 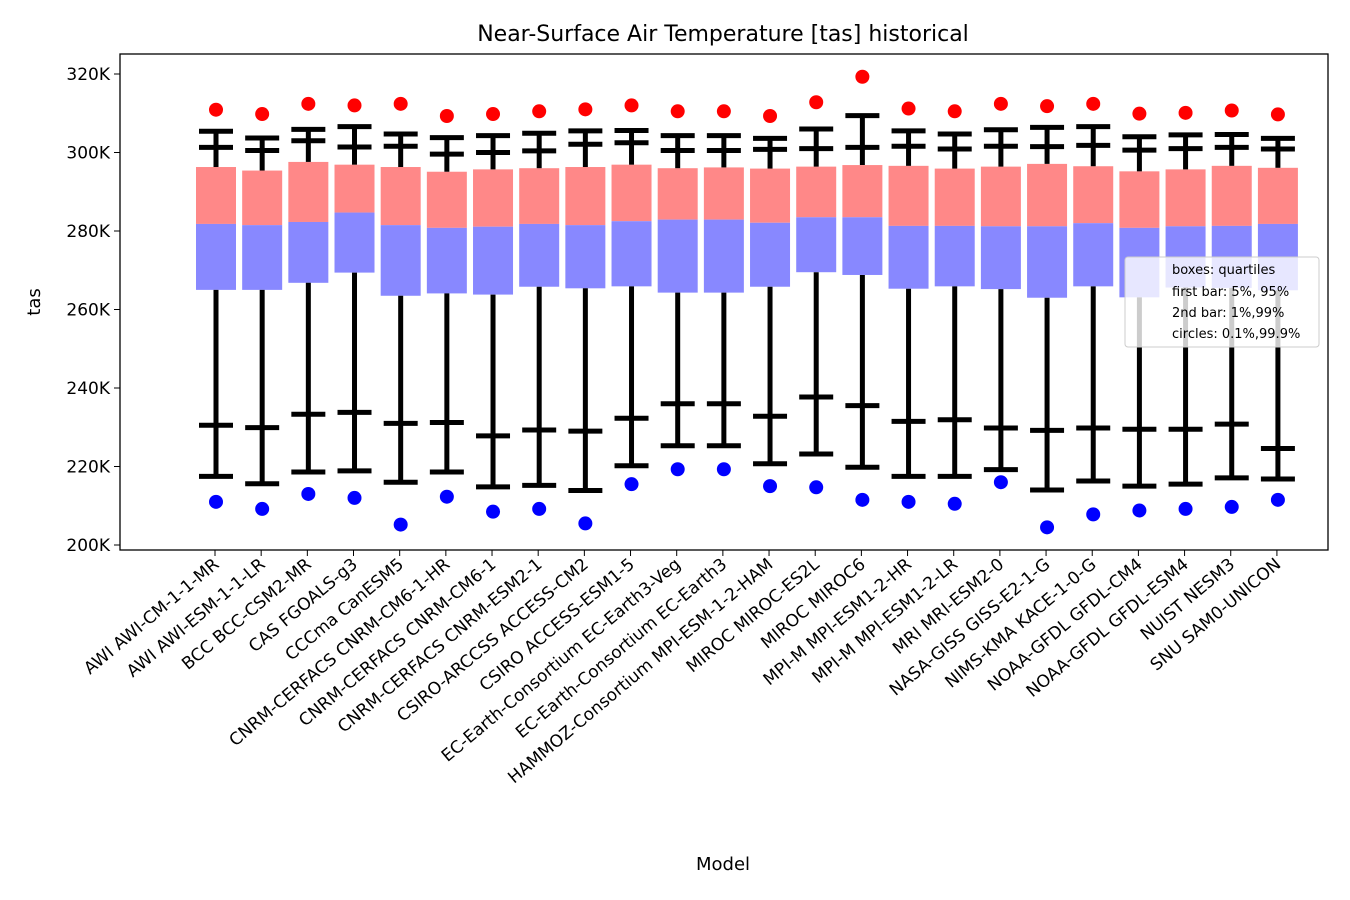 I want to click on y-axis-label: tas, so click(x=34, y=301).